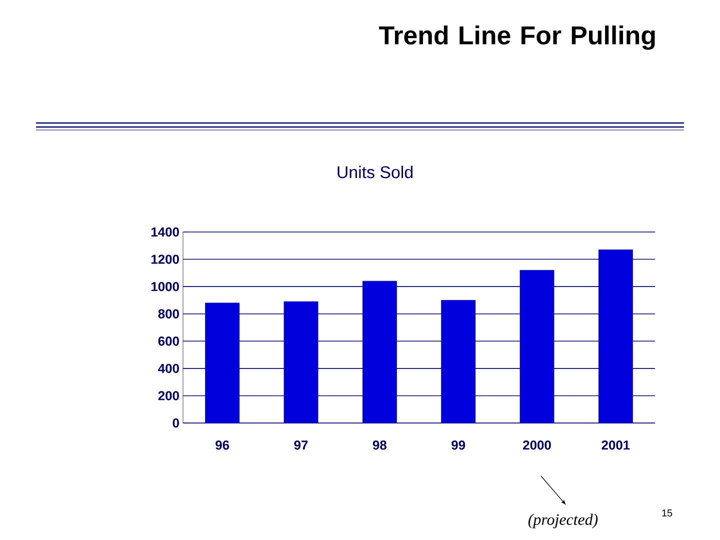 The width and height of the screenshot is (720, 540). What do you see at coordinates (667, 513) in the screenshot?
I see `text: 15` at bounding box center [667, 513].